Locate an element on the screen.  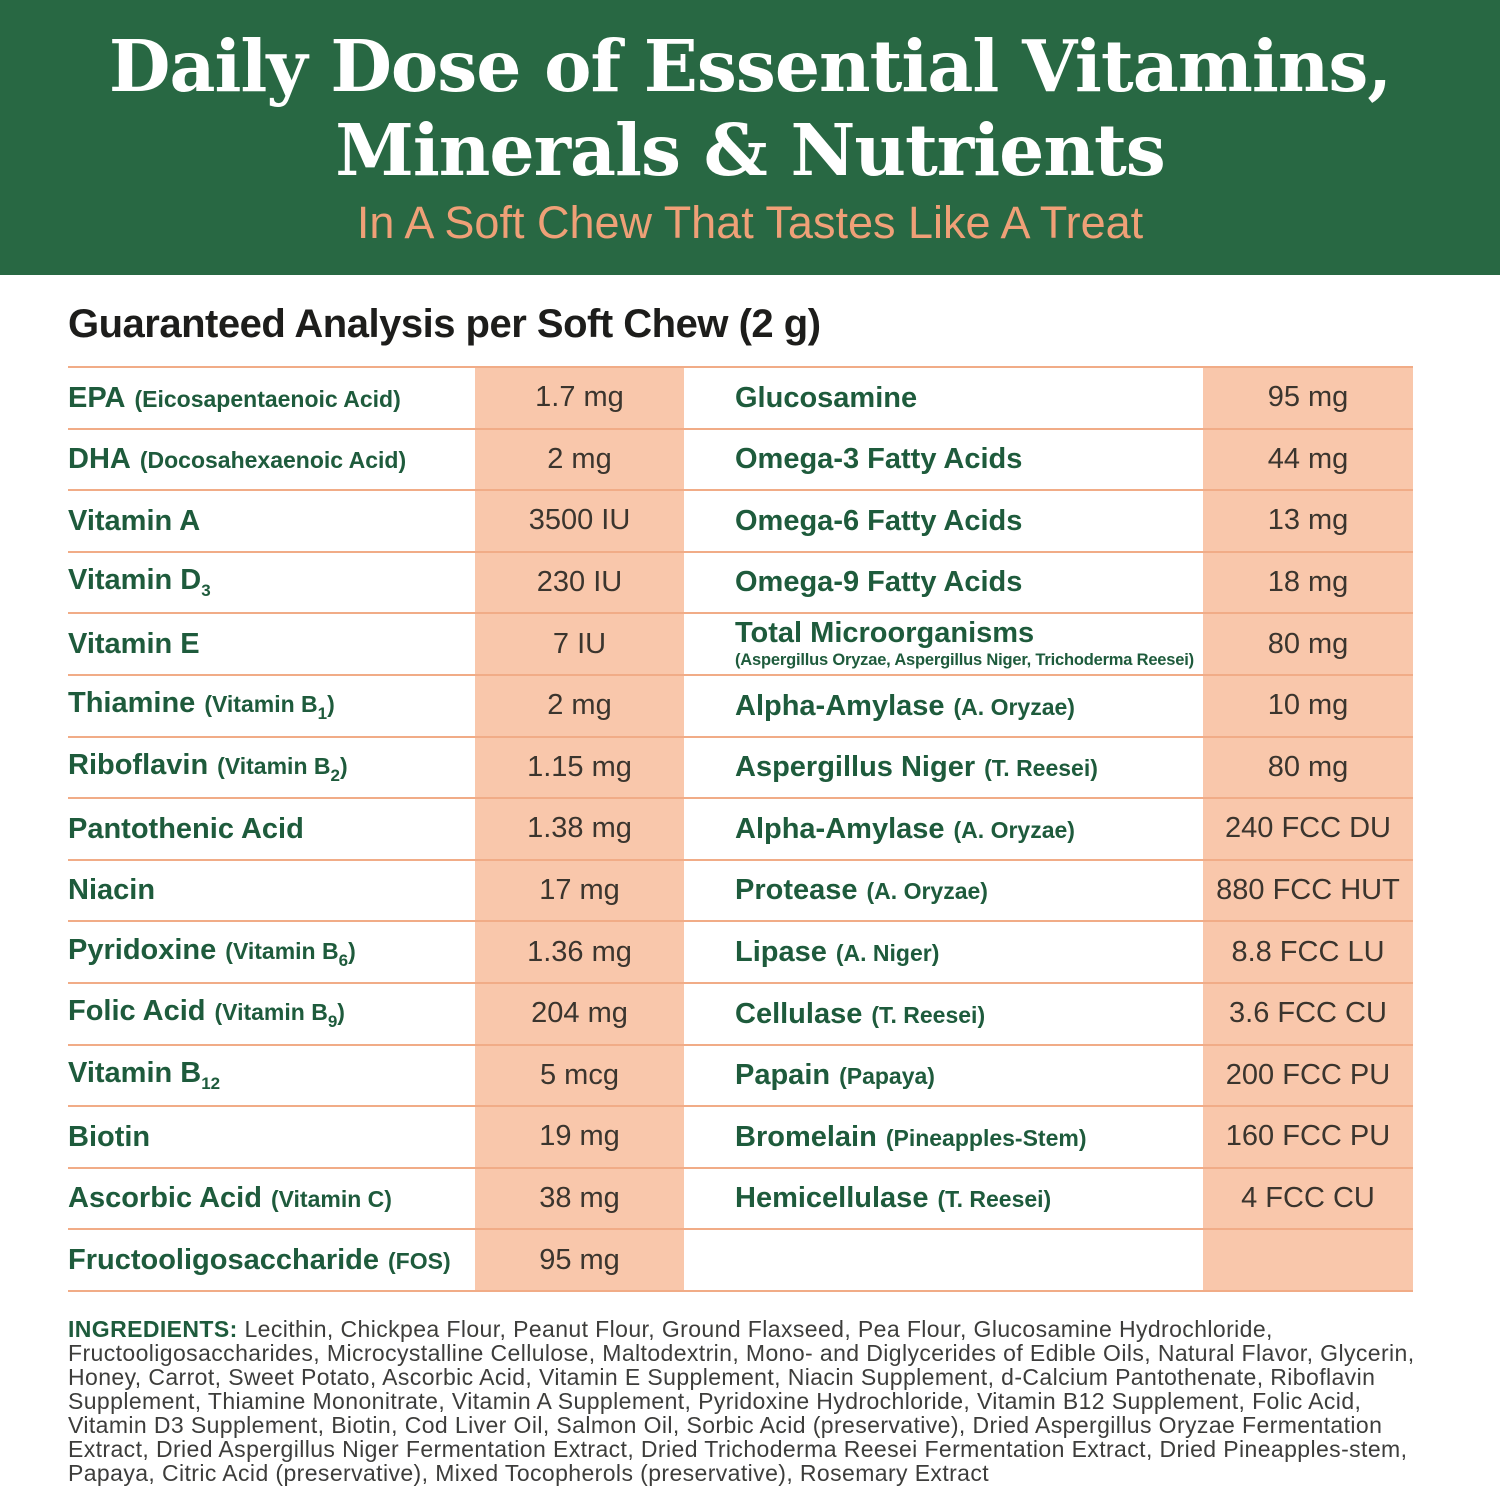
nutrient-qualifier: (A. Oryzae) is located at coordinates (1014, 706).